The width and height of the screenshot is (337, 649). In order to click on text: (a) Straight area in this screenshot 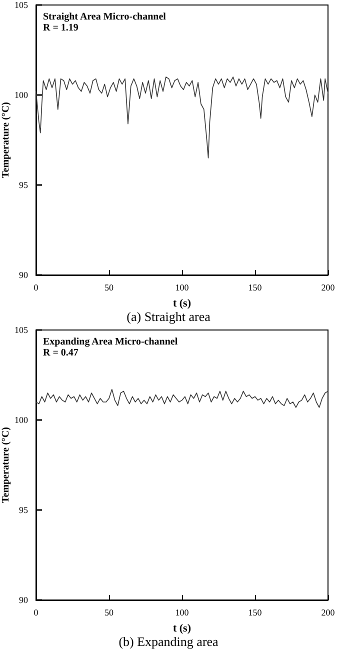, I will do `click(168, 316)`.